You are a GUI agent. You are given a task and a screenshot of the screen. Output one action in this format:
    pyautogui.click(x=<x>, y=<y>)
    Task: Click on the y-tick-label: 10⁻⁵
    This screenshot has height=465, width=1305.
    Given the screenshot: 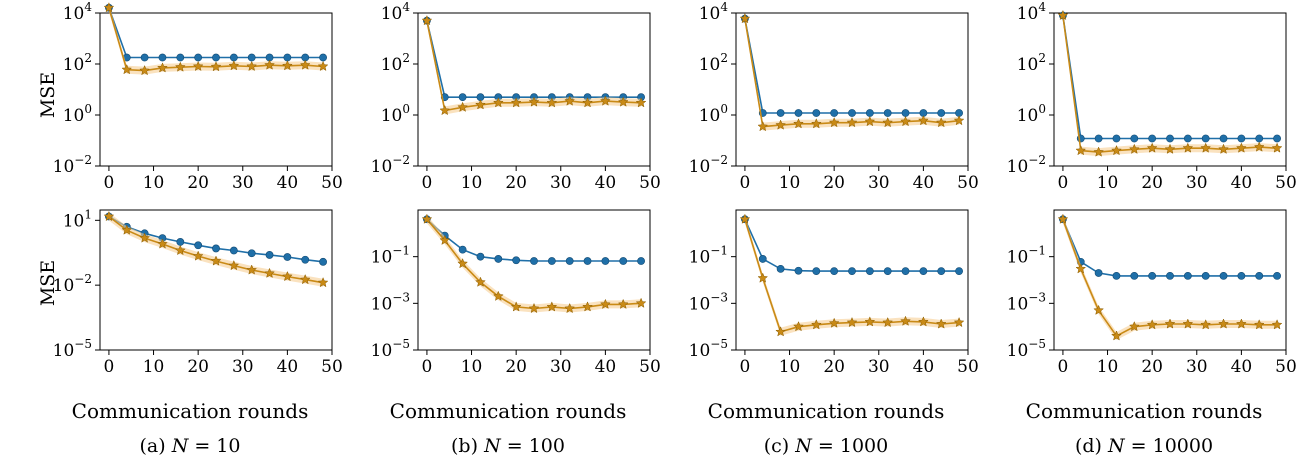 What is the action you would take?
    pyautogui.click(x=708, y=349)
    